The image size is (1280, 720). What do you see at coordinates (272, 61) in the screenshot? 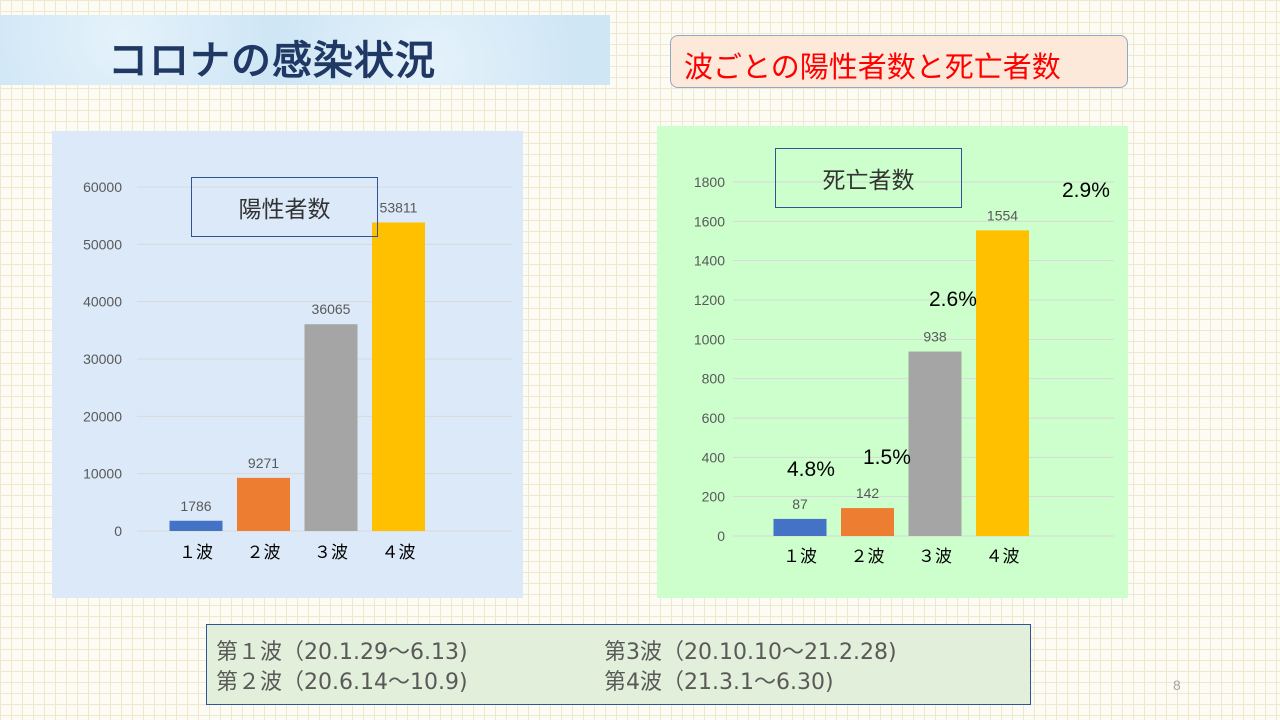
I see `slide-title: コロナの感染状況` at bounding box center [272, 61].